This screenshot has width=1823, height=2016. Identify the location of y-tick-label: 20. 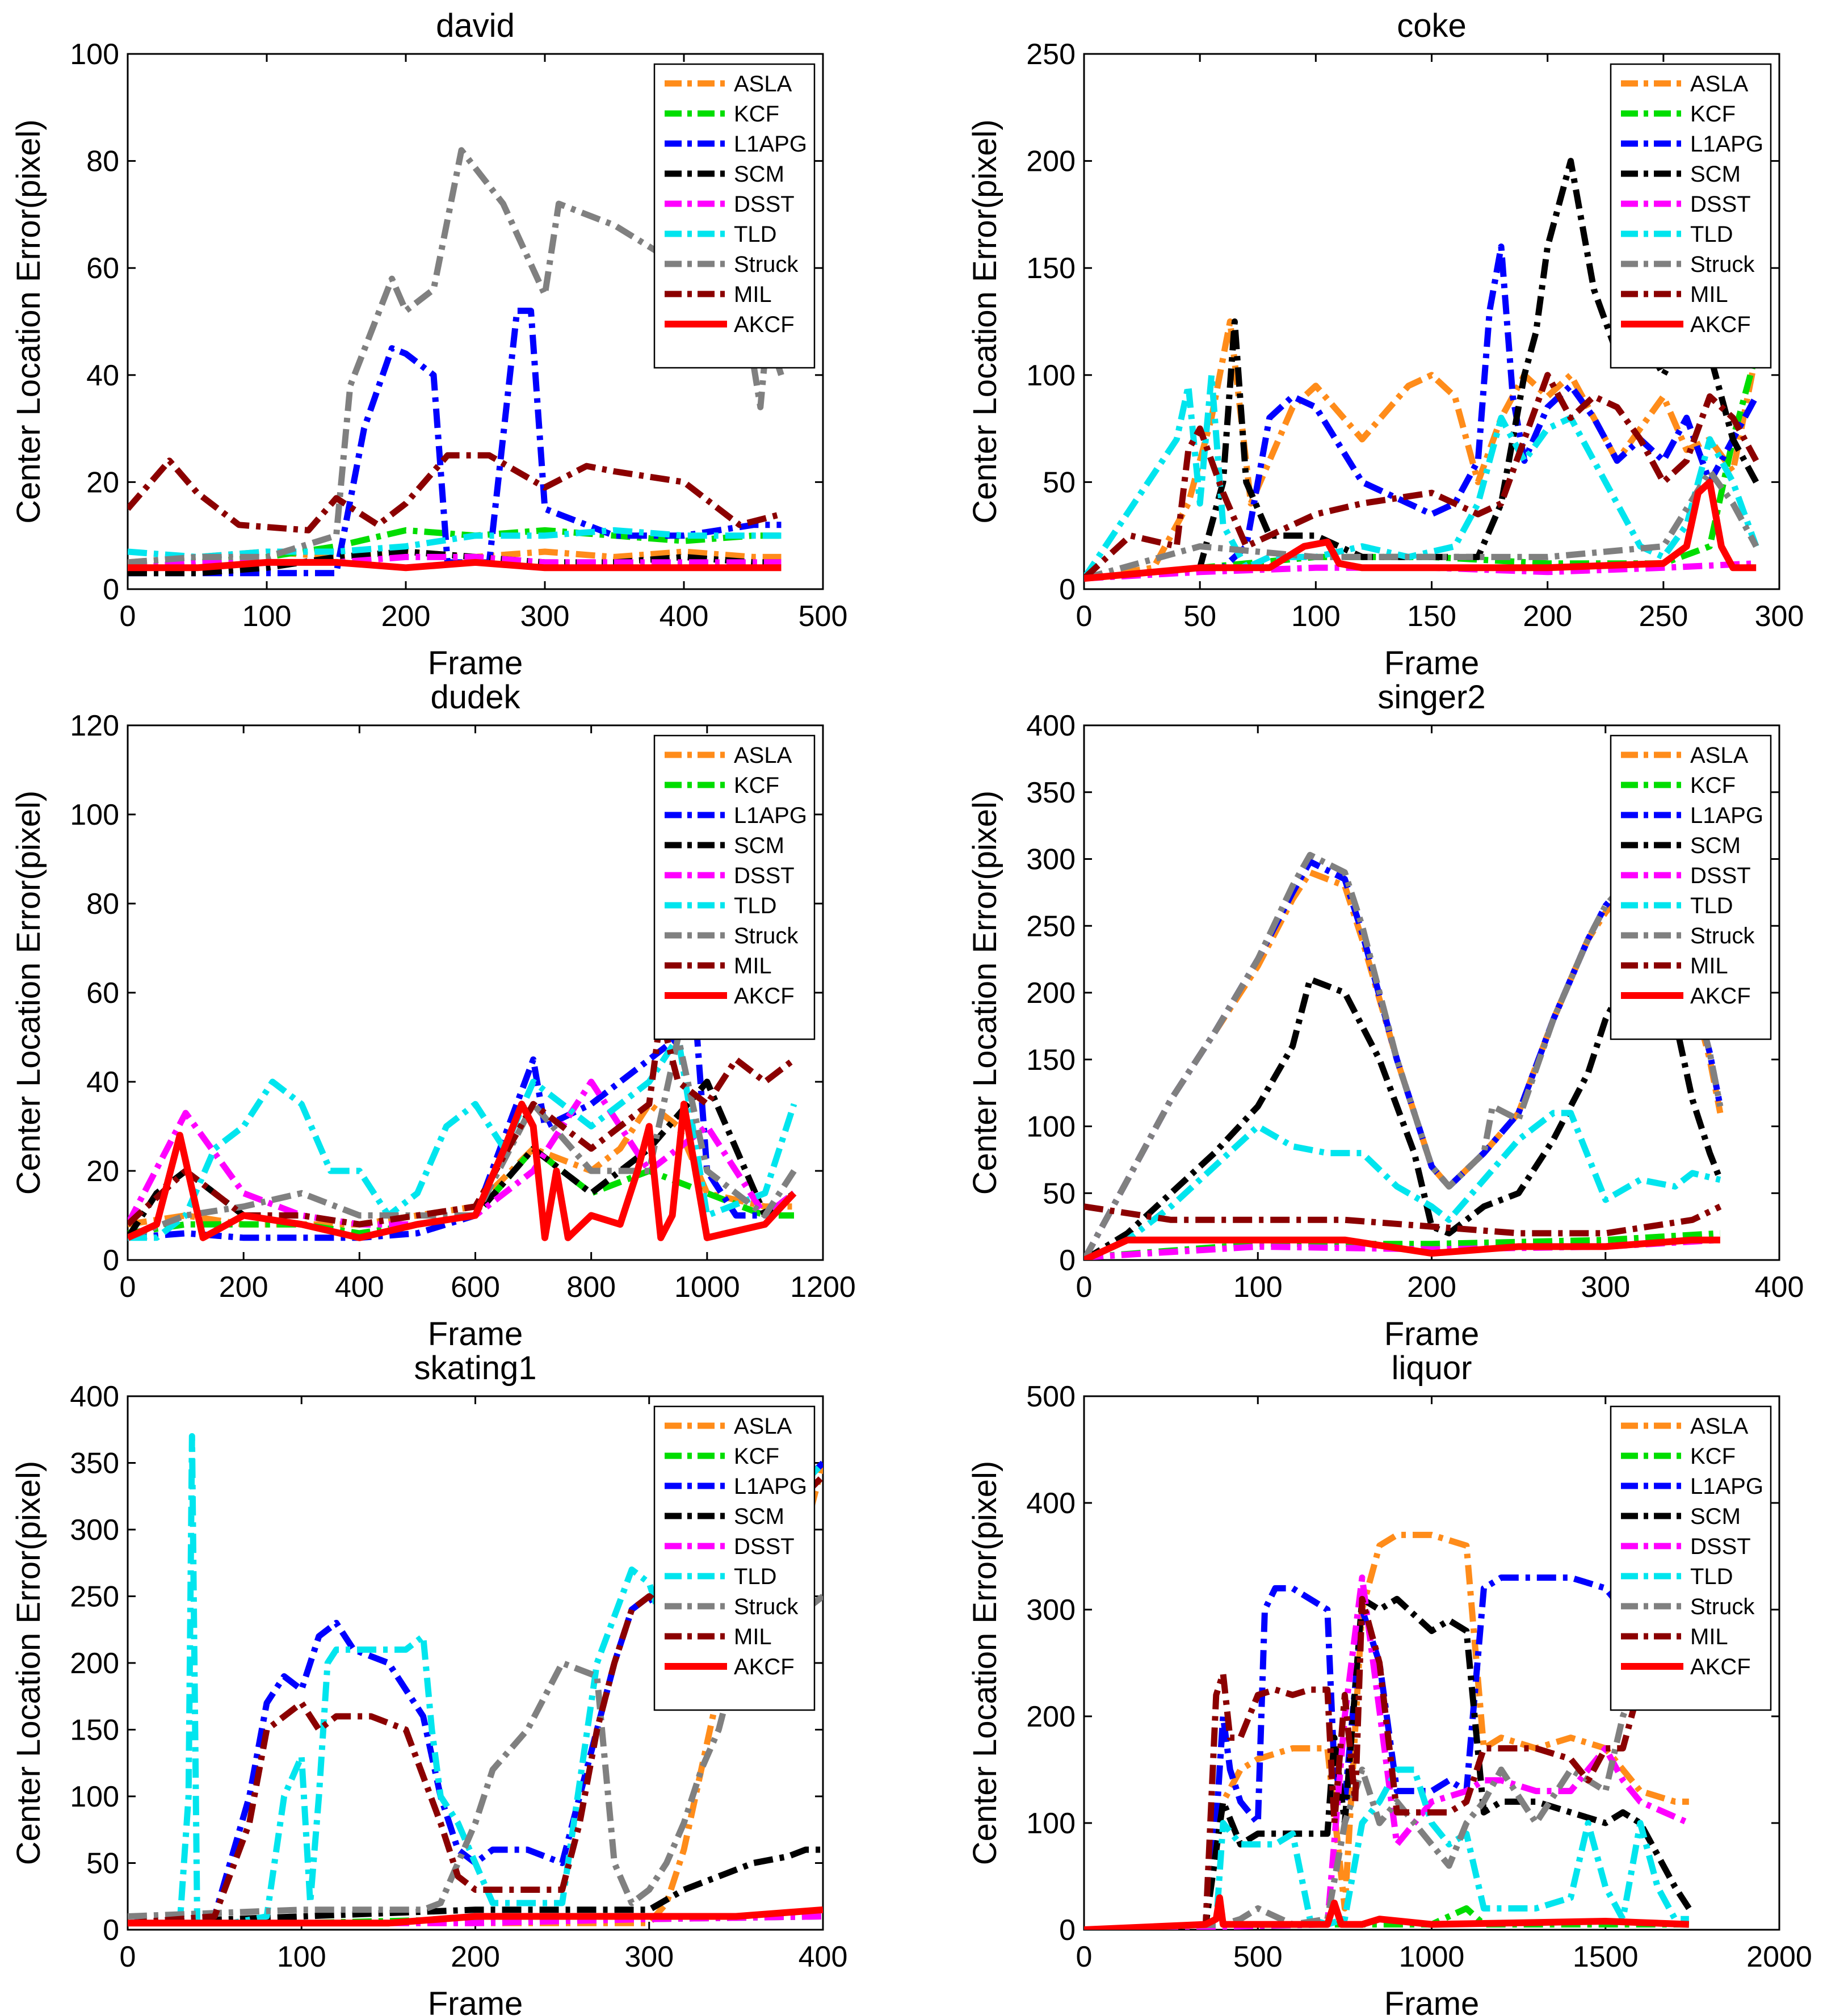
(102, 1171).